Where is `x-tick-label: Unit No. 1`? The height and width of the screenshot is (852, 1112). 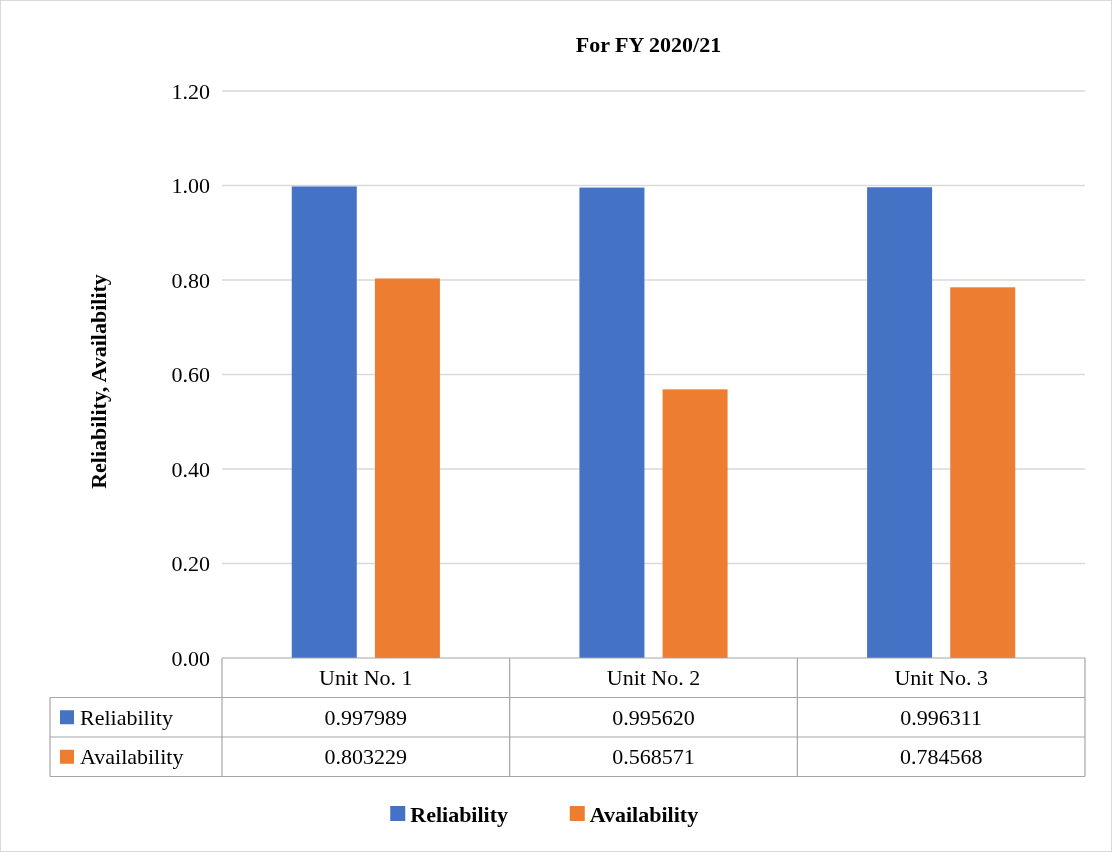 x-tick-label: Unit No. 1 is located at coordinates (366, 678).